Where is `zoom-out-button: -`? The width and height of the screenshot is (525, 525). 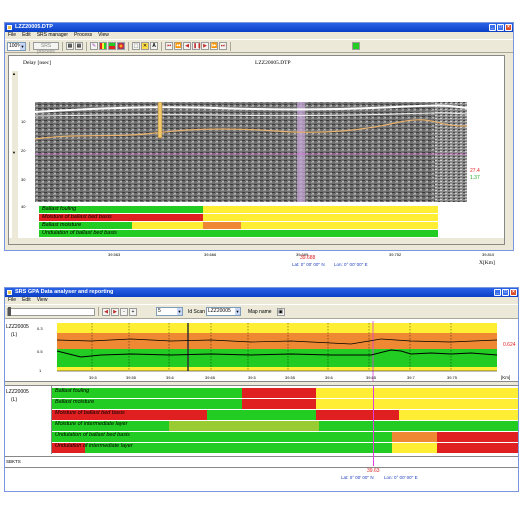 zoom-out-button: - is located at coordinates (124, 311).